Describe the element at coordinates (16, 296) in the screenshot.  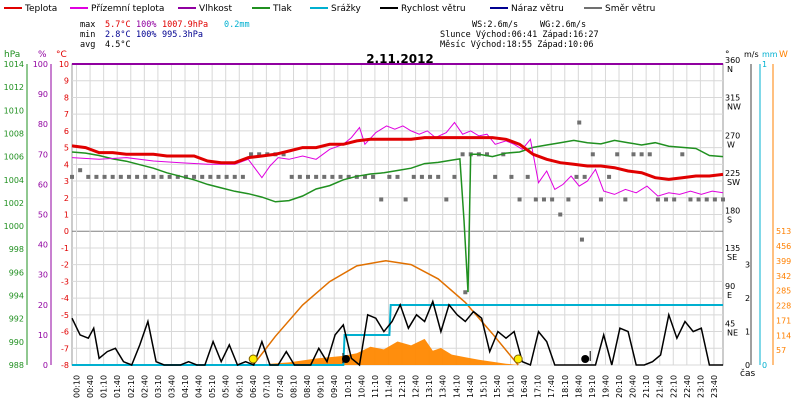
I see `pressure-tick-label: 994` at that location.